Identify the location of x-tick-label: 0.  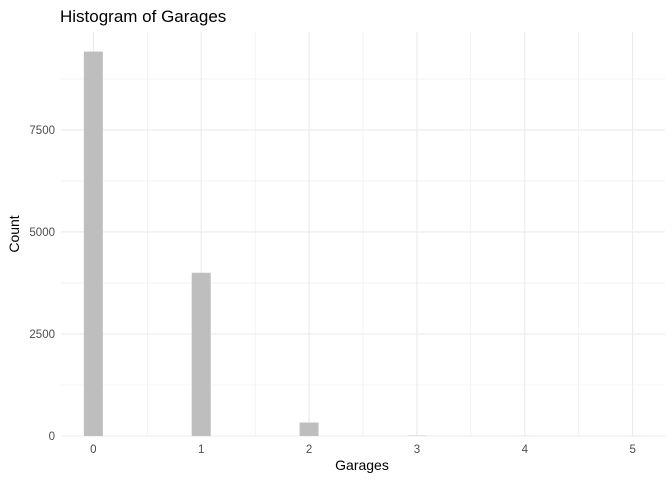
(93, 450).